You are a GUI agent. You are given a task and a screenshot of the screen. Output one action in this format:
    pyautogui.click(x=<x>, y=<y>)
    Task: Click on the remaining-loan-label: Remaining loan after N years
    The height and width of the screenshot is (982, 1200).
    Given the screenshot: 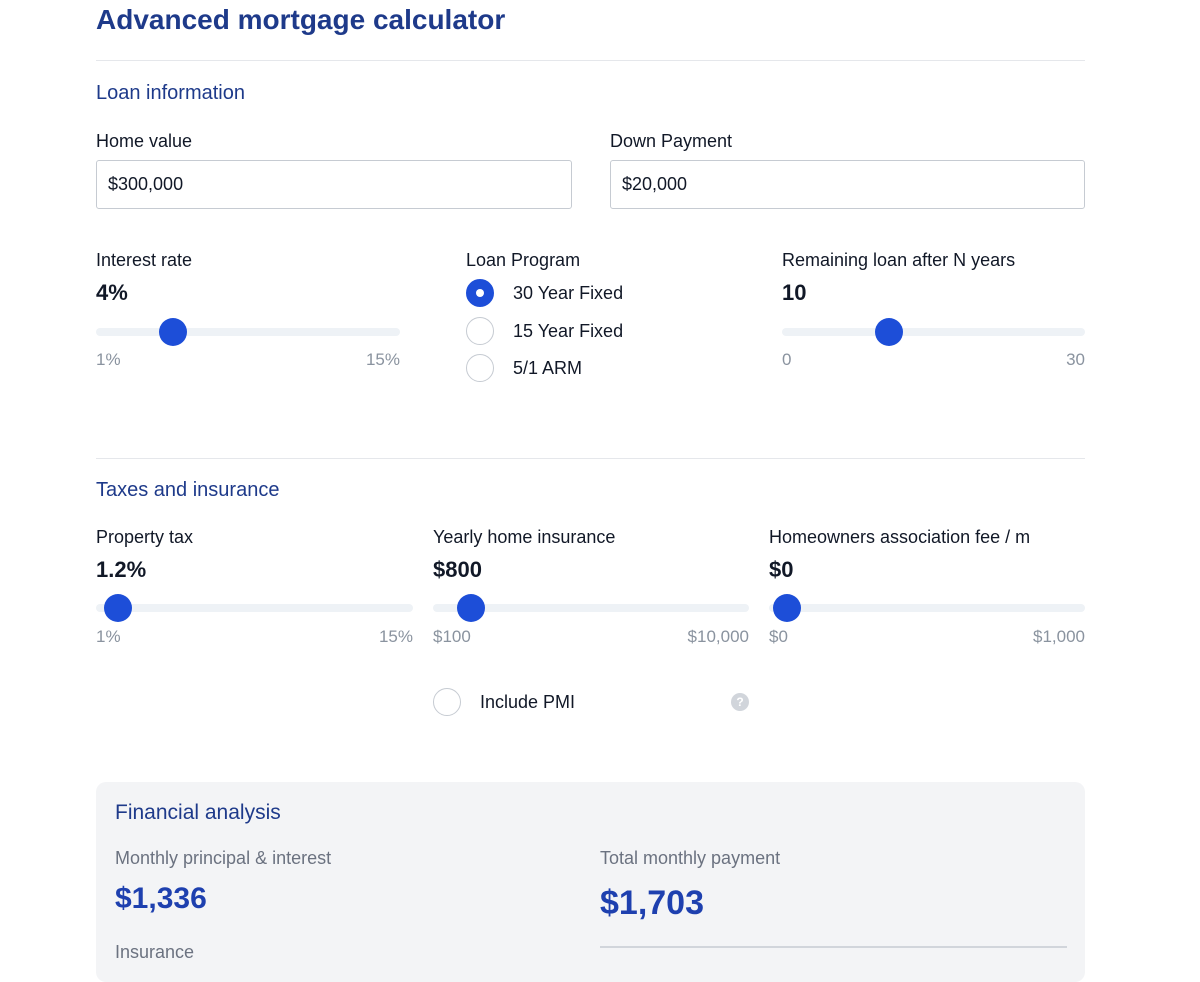 What is the action you would take?
    pyautogui.click(x=899, y=260)
    